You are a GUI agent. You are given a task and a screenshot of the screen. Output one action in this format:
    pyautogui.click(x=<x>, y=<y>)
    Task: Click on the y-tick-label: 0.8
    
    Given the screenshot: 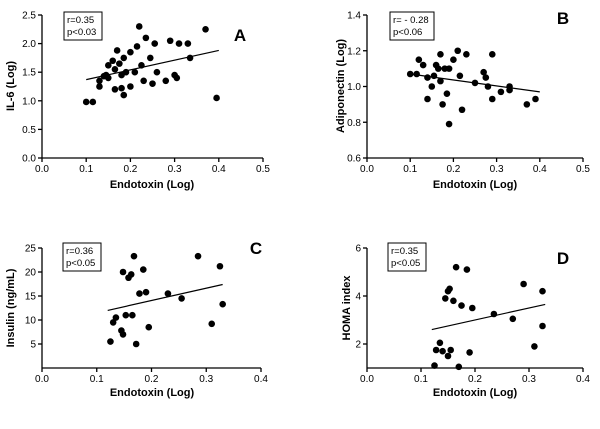 What is the action you would take?
    pyautogui.click(x=354, y=123)
    